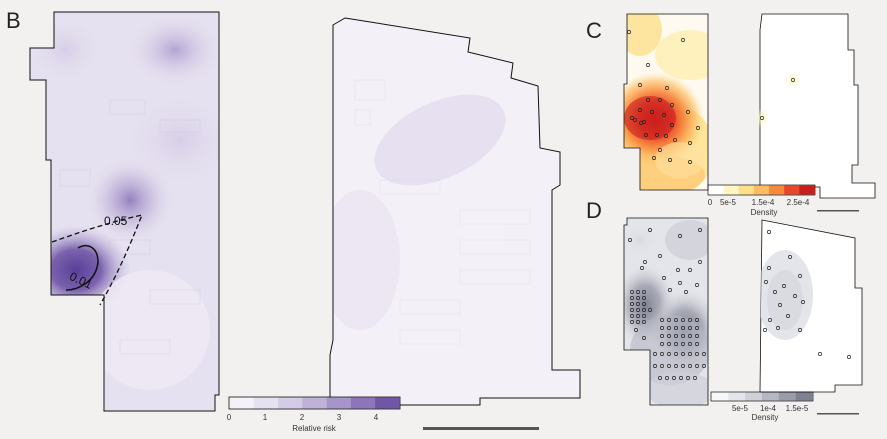  I want to click on cb-b-label: Relative risk, so click(314, 428).